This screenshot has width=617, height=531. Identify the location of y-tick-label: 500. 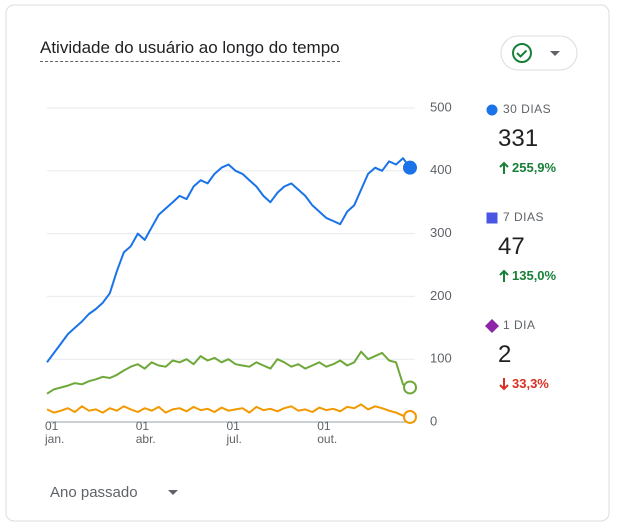
(441, 106).